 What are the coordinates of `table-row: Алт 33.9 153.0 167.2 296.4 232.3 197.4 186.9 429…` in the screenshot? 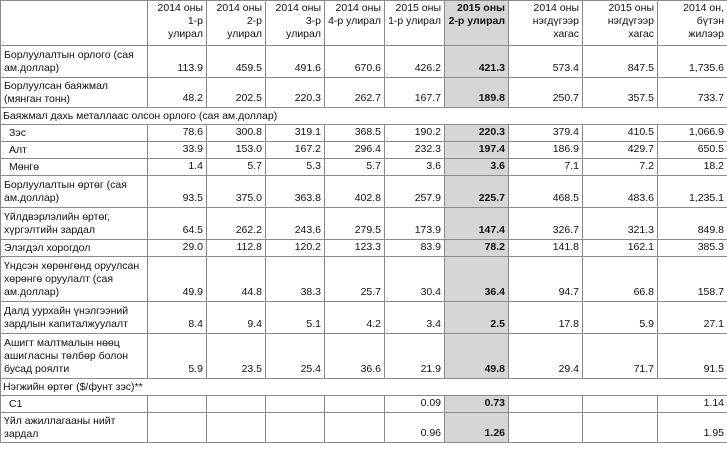 It's located at (363, 150).